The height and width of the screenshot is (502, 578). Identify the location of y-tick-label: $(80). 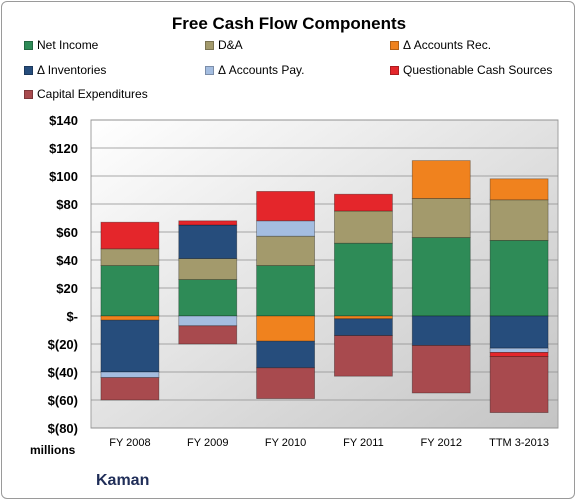
(63, 428).